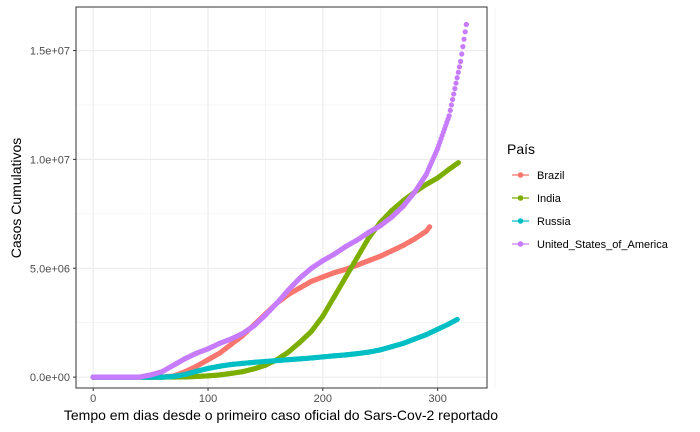 The width and height of the screenshot is (700, 432). I want to click on legend-label: India, so click(549, 199).